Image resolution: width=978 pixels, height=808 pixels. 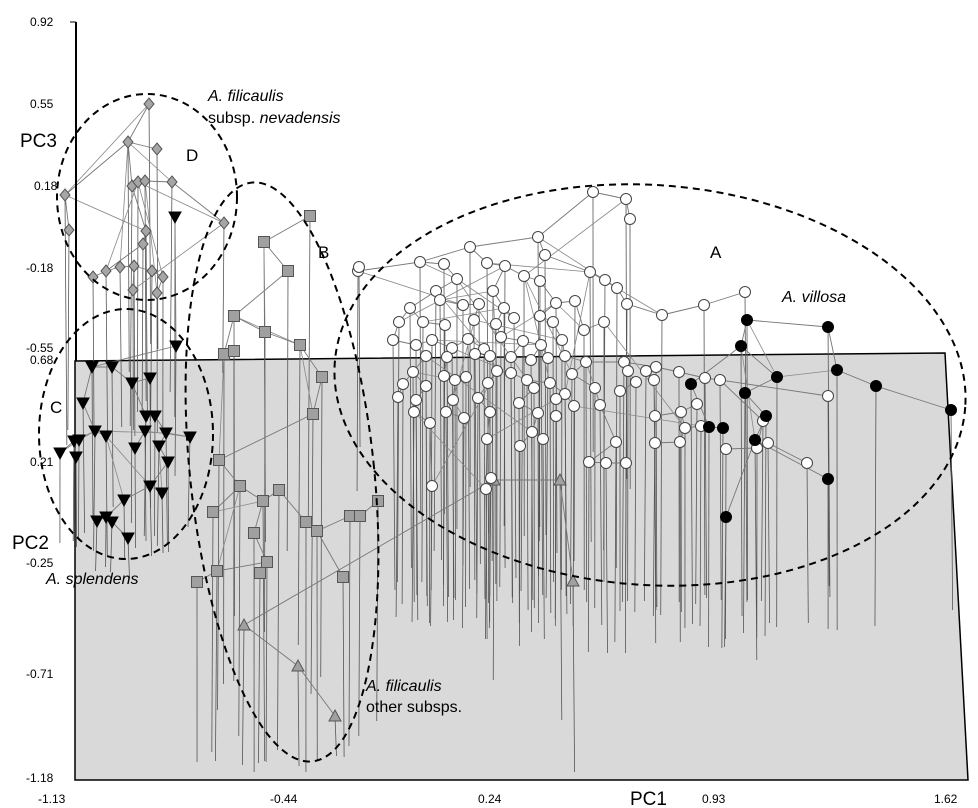 What do you see at coordinates (40, 348) in the screenshot?
I see `pc3-tick-label: -0.55` at bounding box center [40, 348].